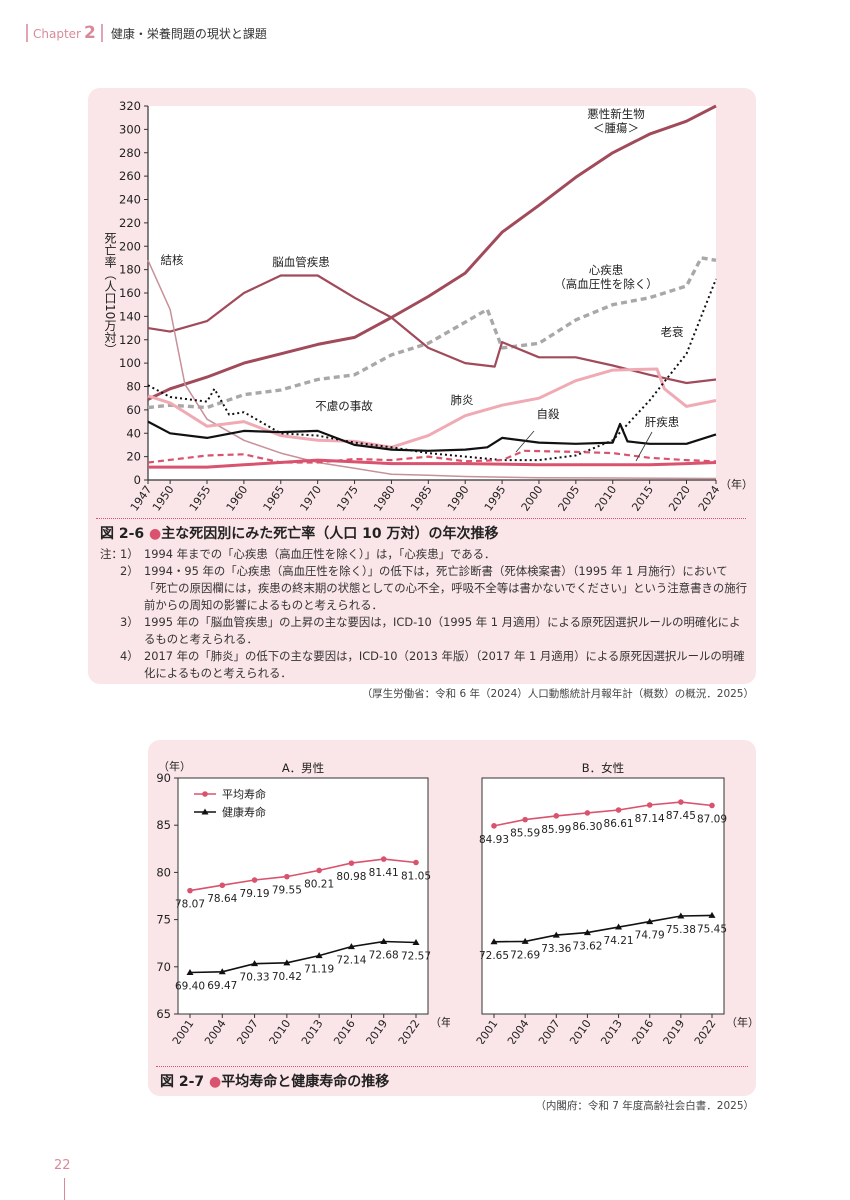 The image size is (850, 1200). Describe the element at coordinates (644, 1106) in the screenshot. I see `figure-2-7-source: （内閣府：令和 7 年度高齢社会白書．2025）` at that location.